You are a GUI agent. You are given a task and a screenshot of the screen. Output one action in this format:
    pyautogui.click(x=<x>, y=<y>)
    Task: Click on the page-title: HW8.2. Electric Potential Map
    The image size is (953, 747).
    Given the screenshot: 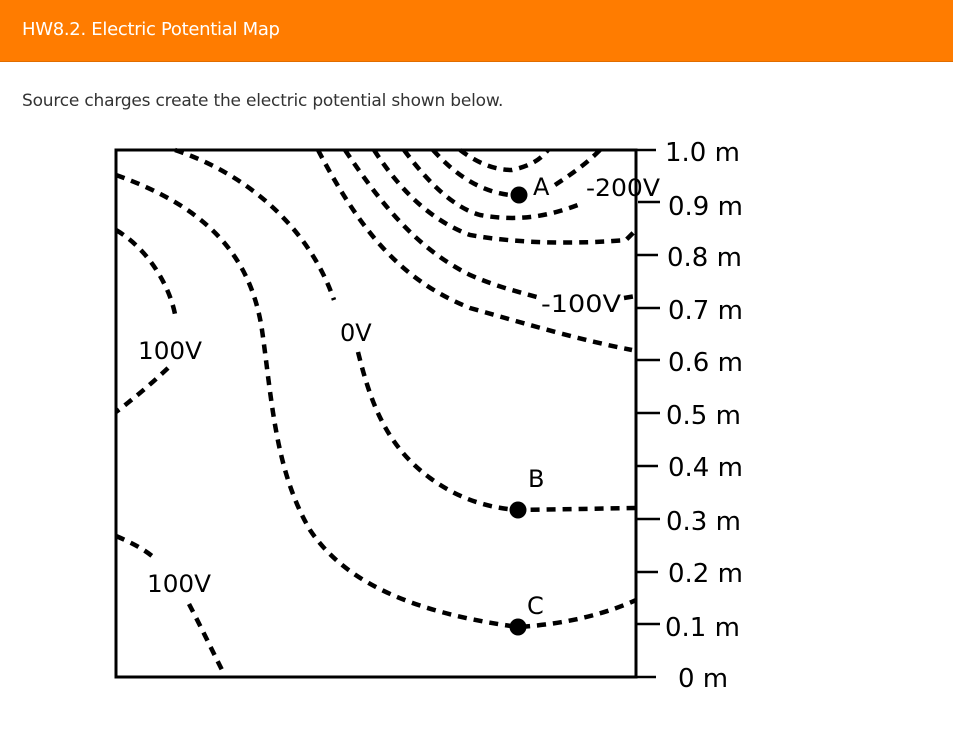 What is the action you would take?
    pyautogui.click(x=151, y=29)
    